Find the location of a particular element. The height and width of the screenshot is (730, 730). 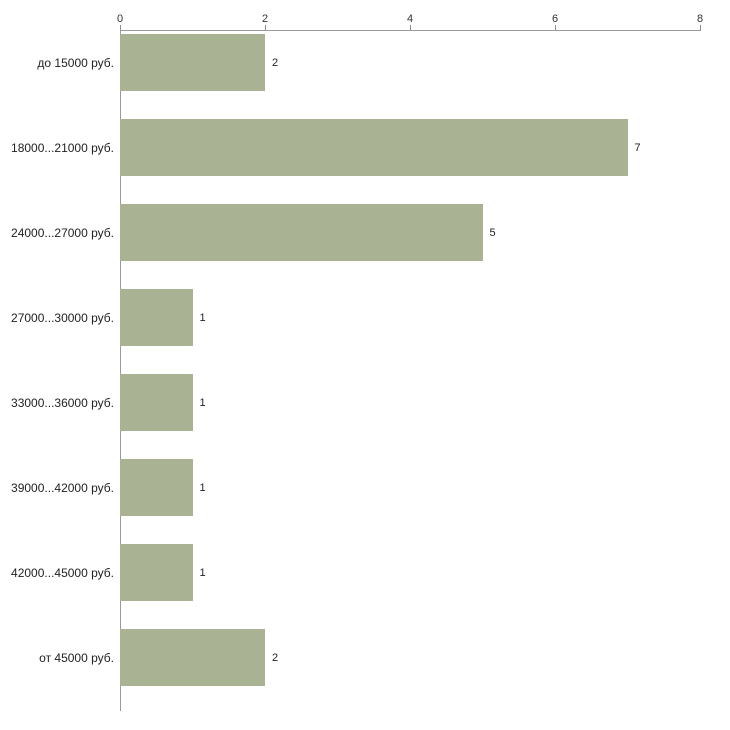

bar-row: 33000...36000 руб. 1 is located at coordinates (365, 413).